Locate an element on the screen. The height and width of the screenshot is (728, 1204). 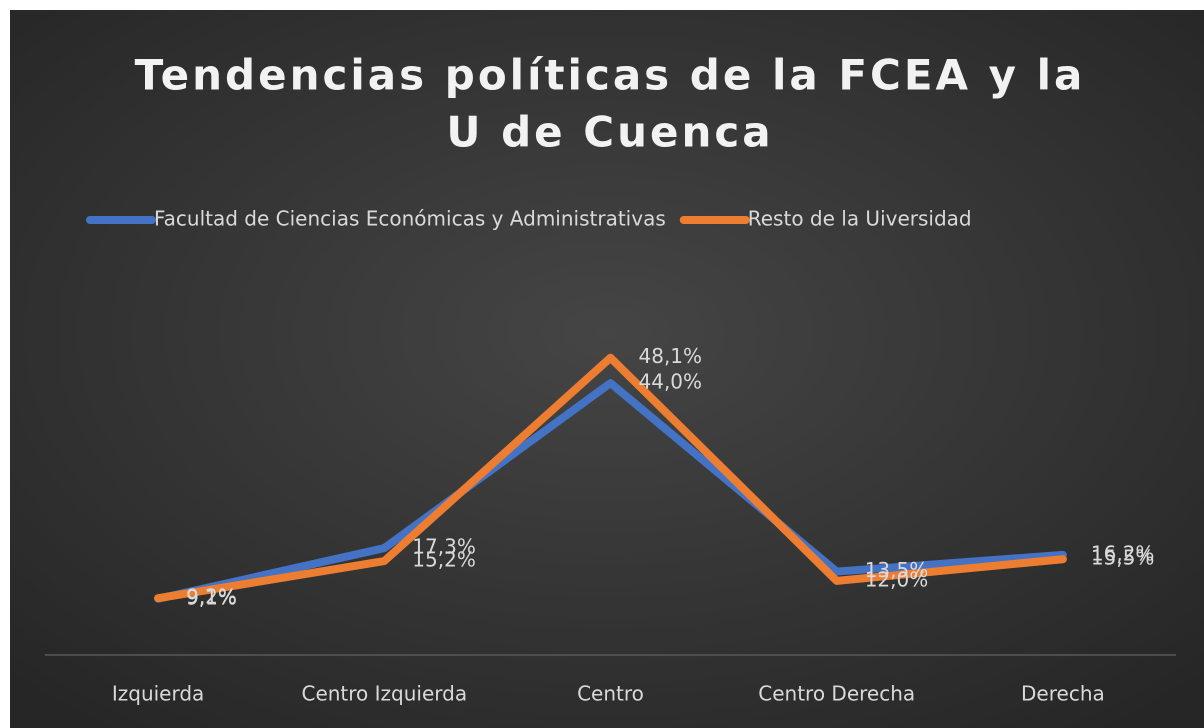
data-label: 9,1% is located at coordinates (211, 597).